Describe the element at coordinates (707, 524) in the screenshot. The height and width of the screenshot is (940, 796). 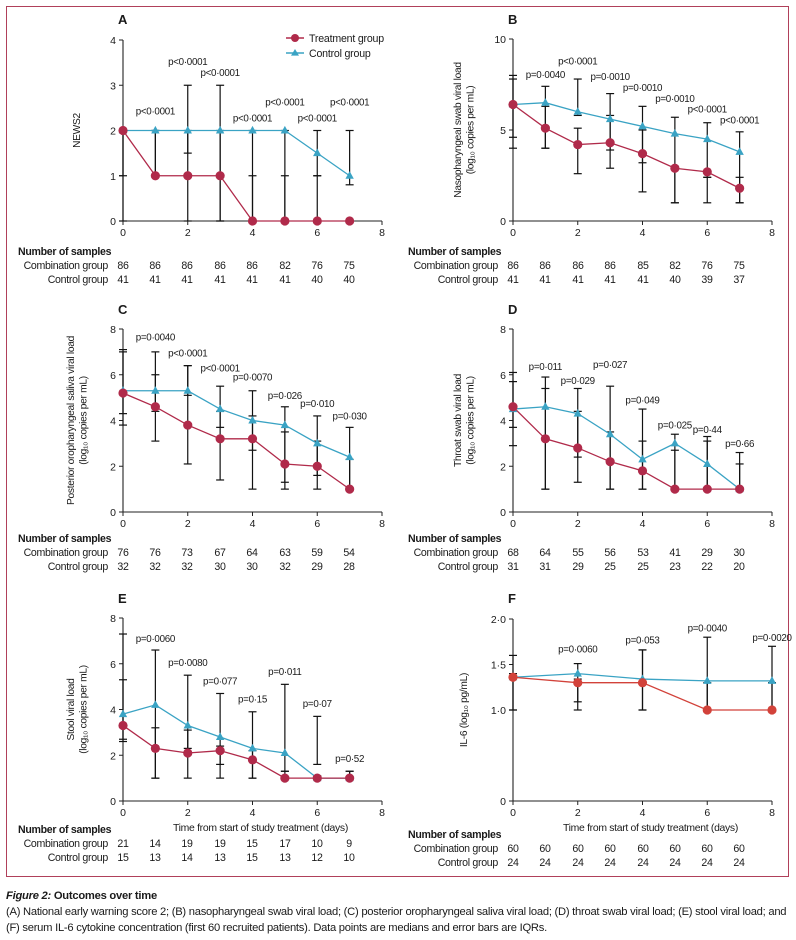
I see `x-tick-label: 6` at that location.